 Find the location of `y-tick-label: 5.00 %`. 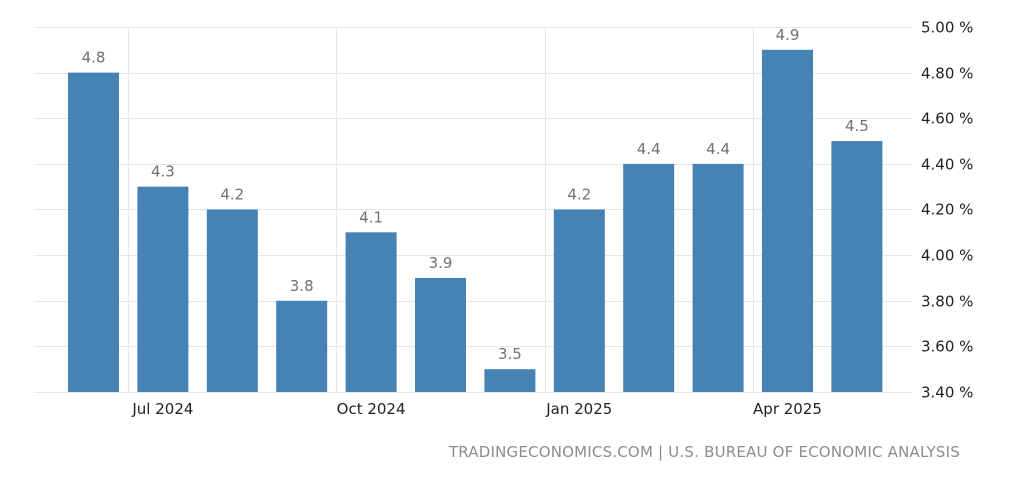

y-tick-label: 5.00 % is located at coordinates (947, 28).